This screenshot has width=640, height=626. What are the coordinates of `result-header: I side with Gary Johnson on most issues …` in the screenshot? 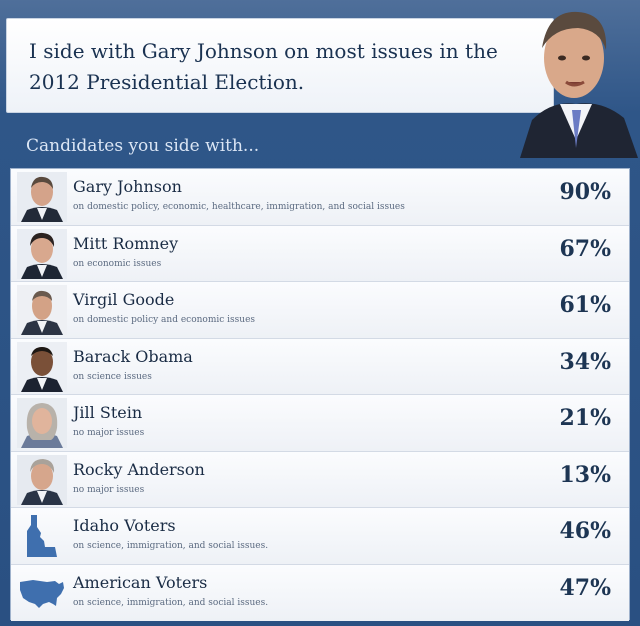 It's located at (280, 65).